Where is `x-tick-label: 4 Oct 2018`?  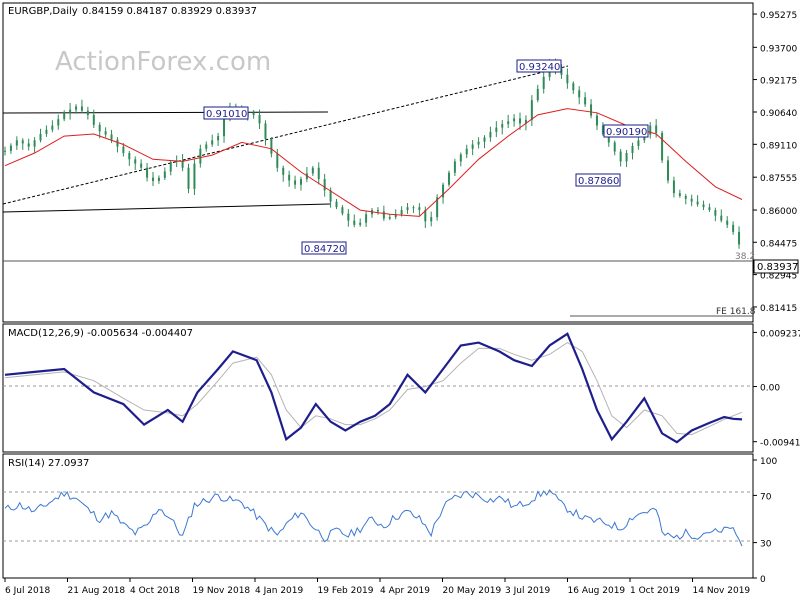
x-tick-label: 4 Oct 2018 is located at coordinates (155, 591).